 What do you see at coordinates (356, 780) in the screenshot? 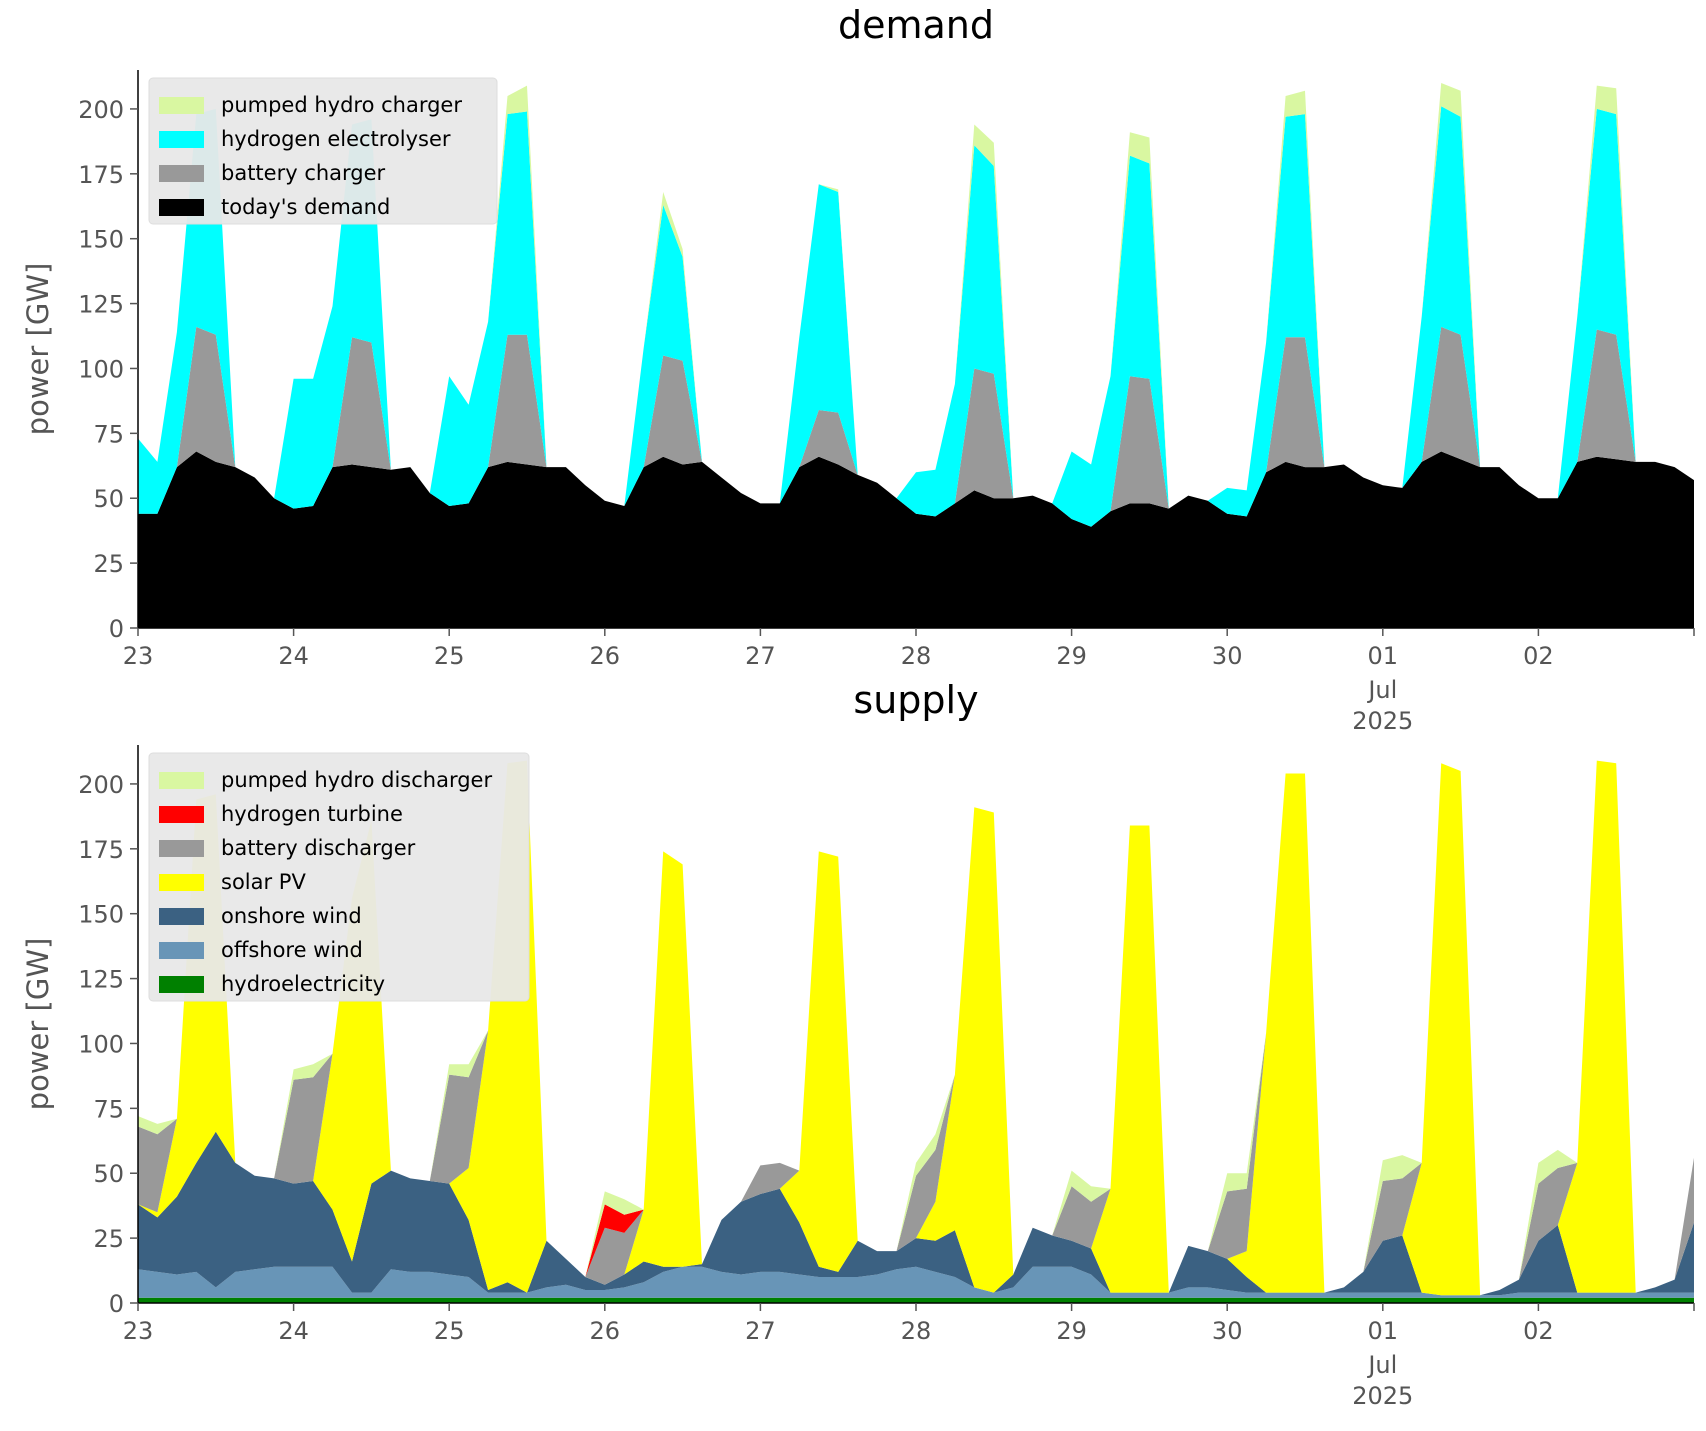
I see `legend-label: pumped hydro discharger` at bounding box center [356, 780].